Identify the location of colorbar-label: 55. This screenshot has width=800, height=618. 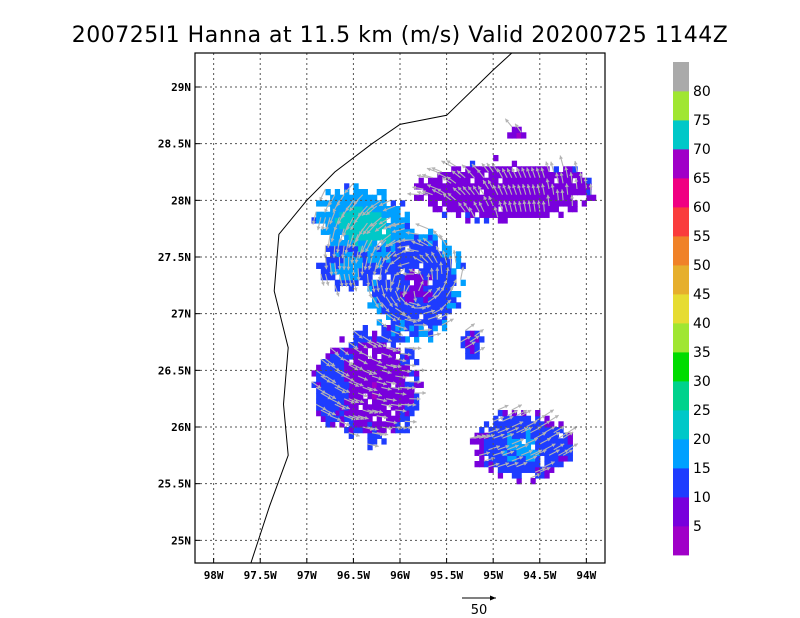
(702, 237).